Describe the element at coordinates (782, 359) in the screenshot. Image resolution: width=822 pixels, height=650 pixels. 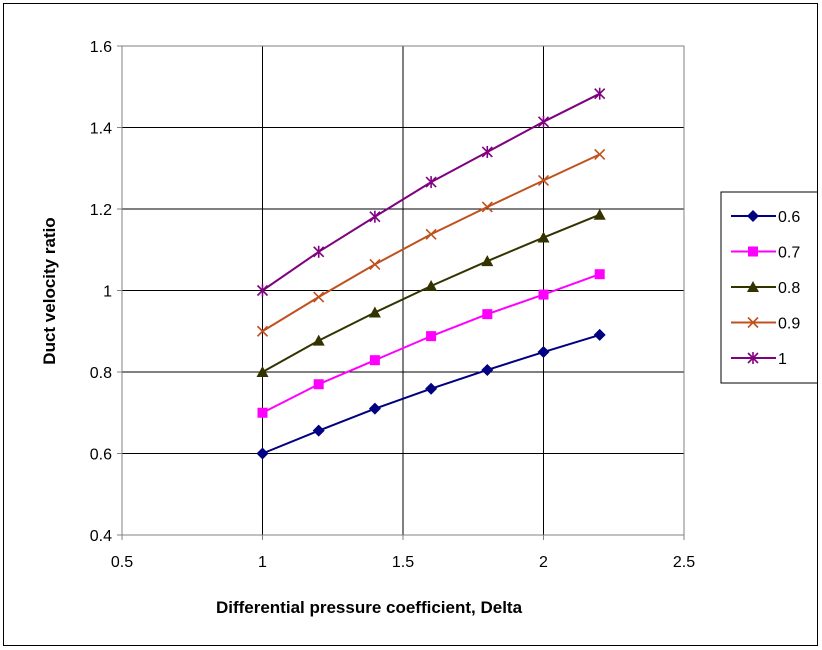
I see `legend-label: 1` at that location.